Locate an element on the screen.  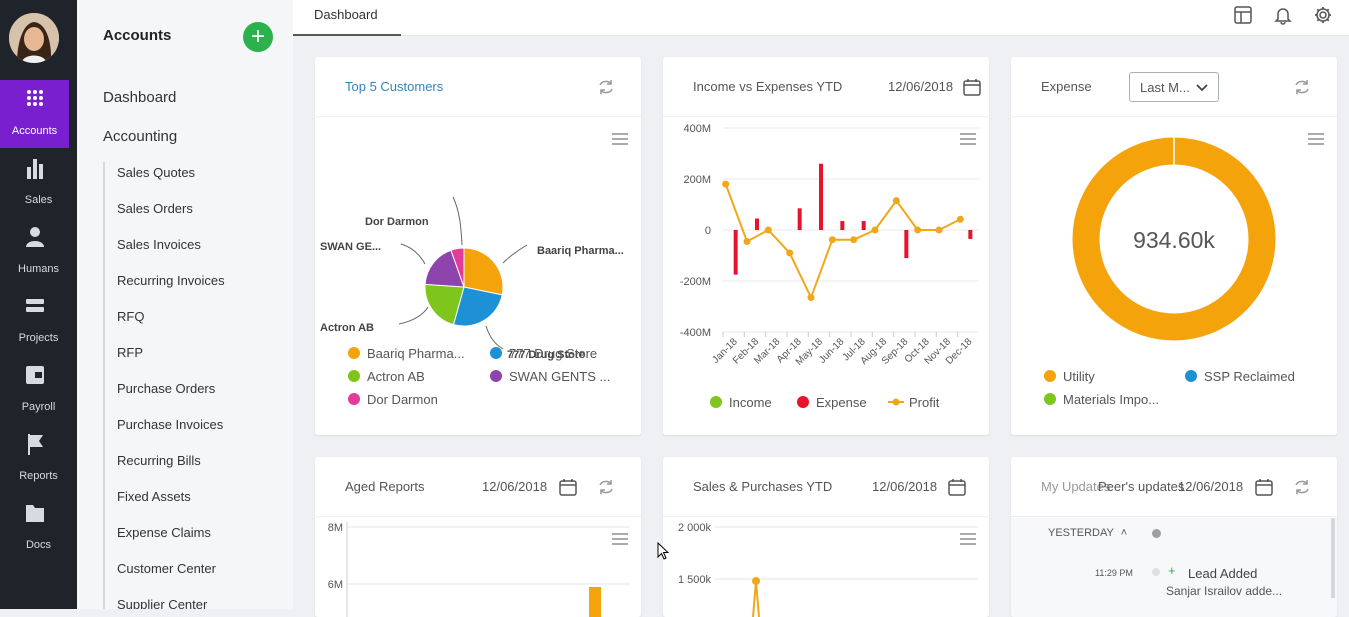
card-header: My Updates Peer's updates 12/06/2018 is located at coordinates (1174, 487).